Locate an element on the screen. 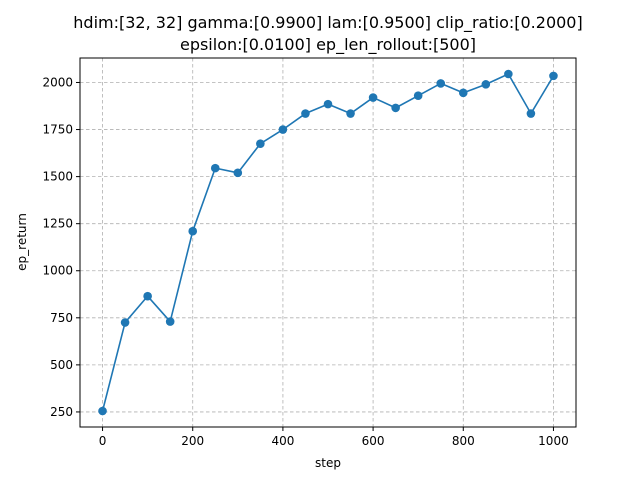  y-tick-label: 1000 is located at coordinates (57, 271).